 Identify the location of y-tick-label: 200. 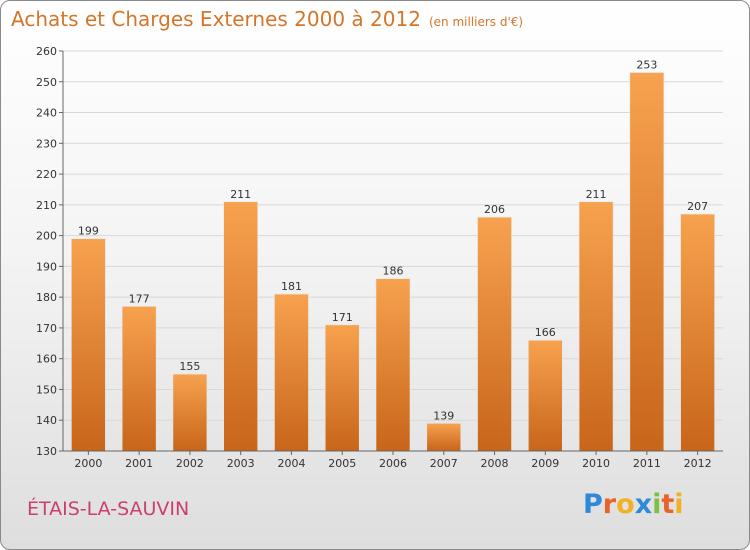
(46, 236).